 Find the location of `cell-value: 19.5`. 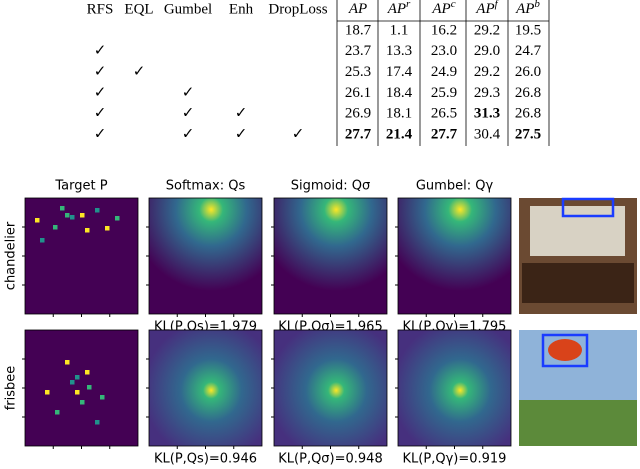

cell-value: 19.5 is located at coordinates (528, 30).